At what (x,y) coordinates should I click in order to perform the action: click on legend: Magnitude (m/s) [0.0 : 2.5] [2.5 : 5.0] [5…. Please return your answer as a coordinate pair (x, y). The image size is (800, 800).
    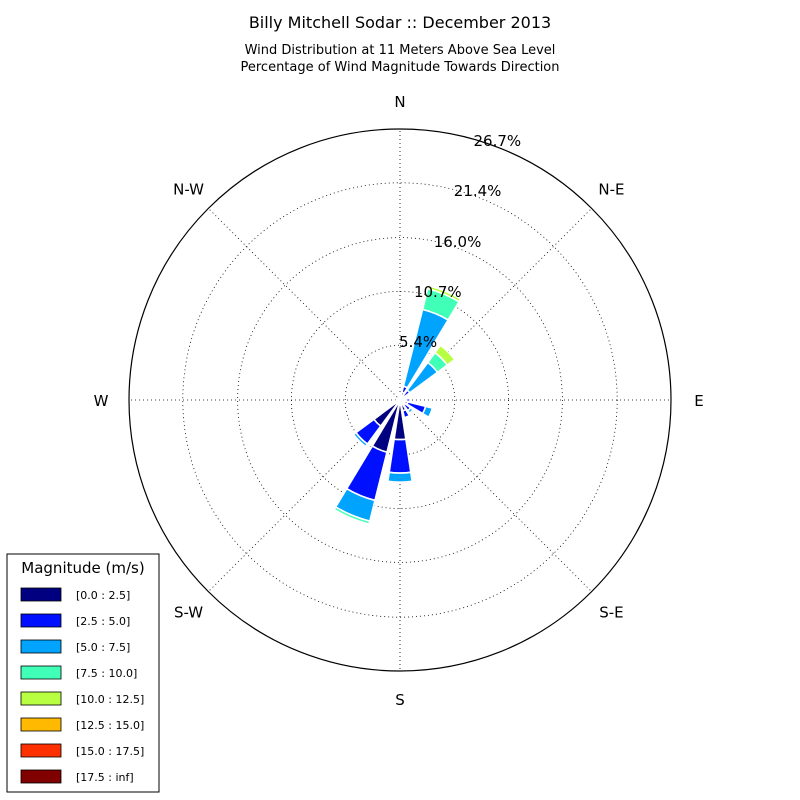
    Looking at the image, I should click on (83, 673).